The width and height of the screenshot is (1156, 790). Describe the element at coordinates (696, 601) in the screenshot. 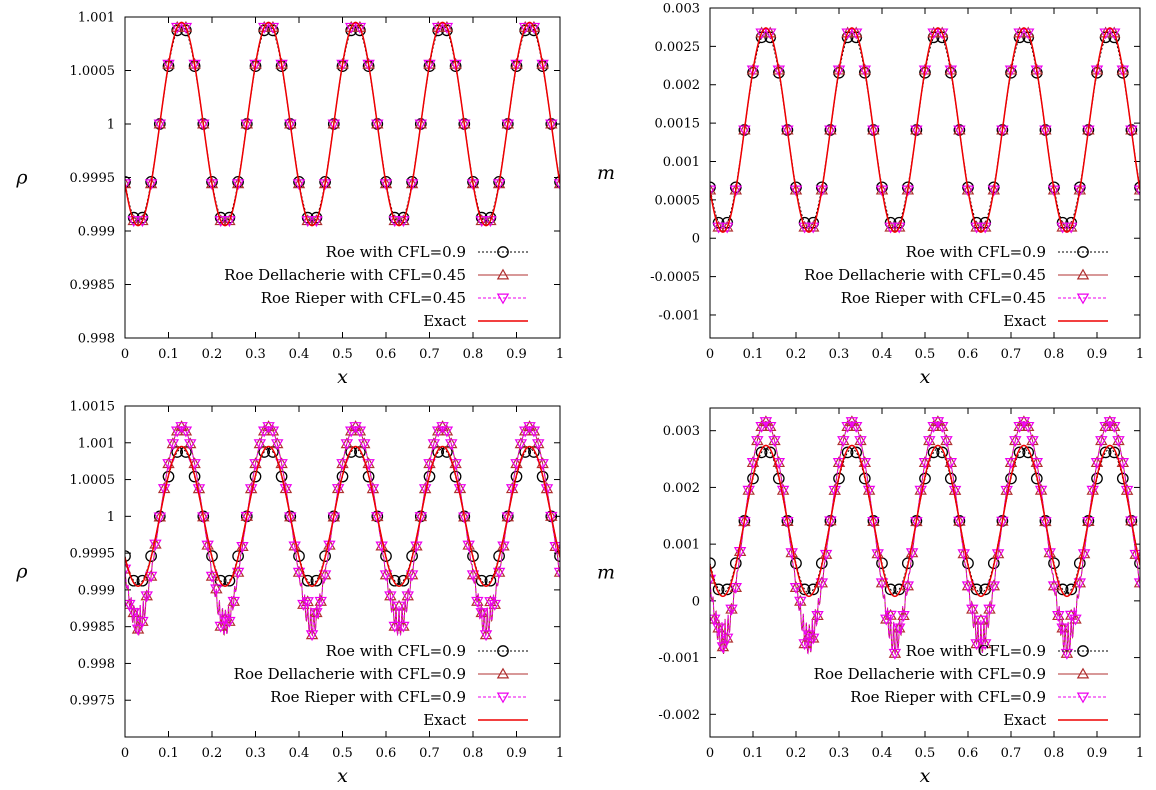

I see `y-tick-label: 0` at that location.